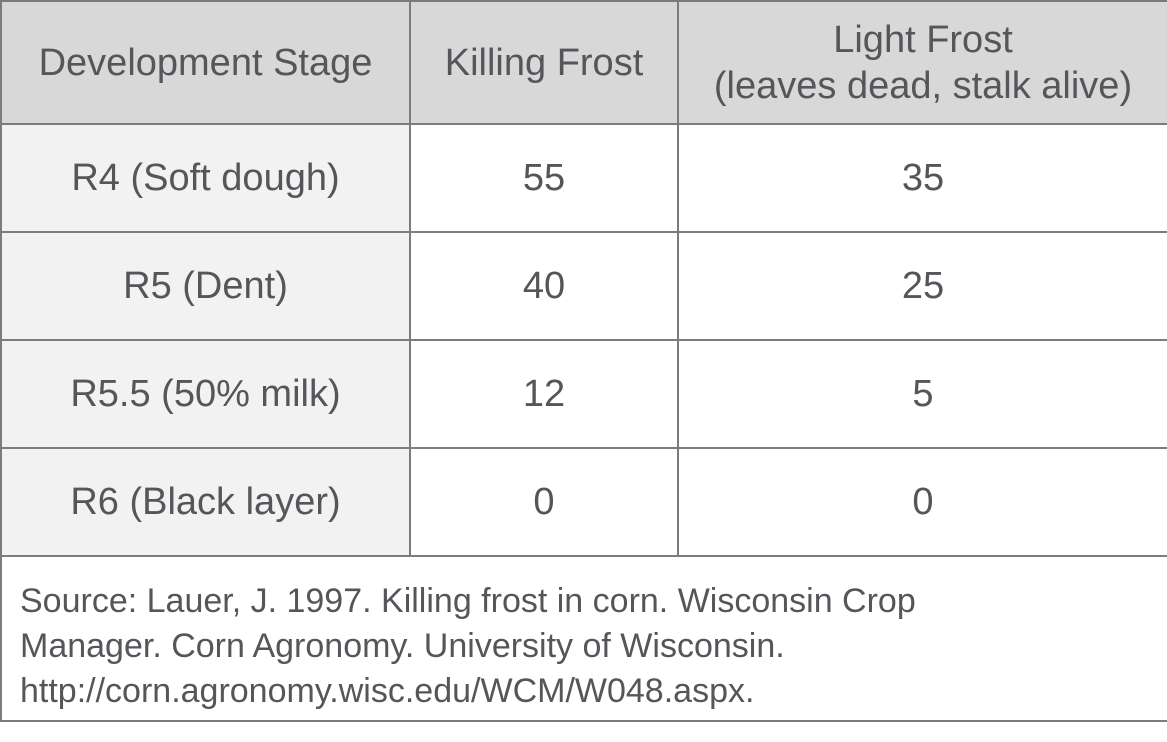 This screenshot has height=742, width=1167. What do you see at coordinates (922, 394) in the screenshot?
I see `light-frost-value: 5` at bounding box center [922, 394].